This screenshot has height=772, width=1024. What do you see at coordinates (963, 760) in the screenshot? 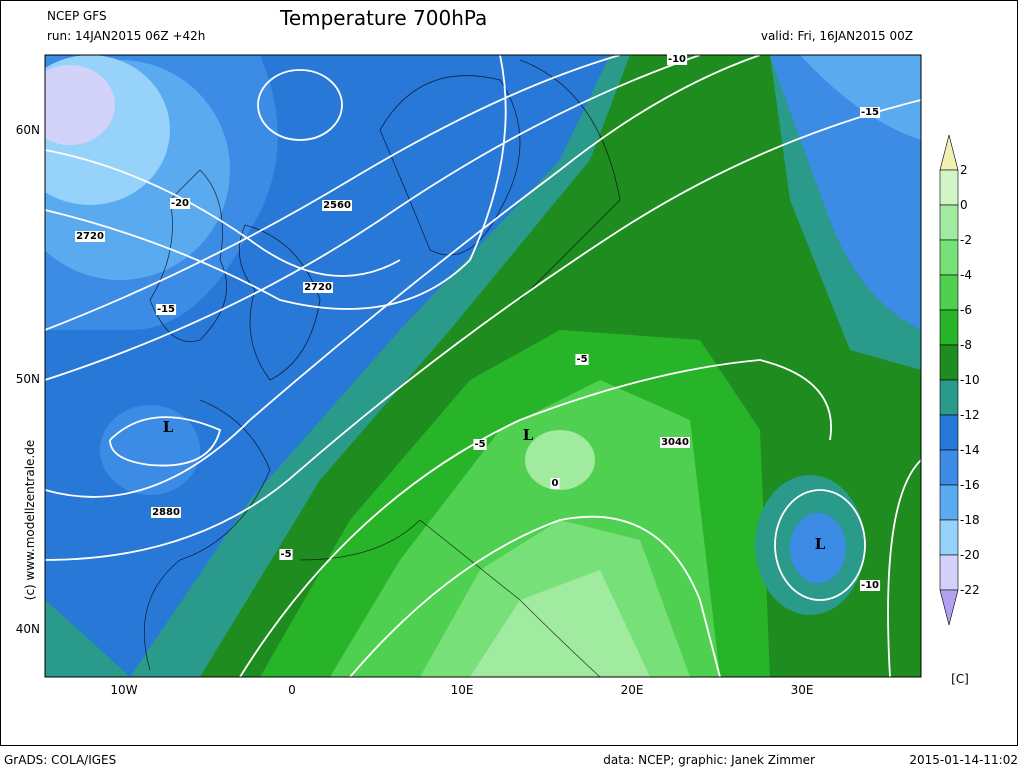
I see `footer-timestamp: 2015-01-14-11:02` at bounding box center [963, 760].